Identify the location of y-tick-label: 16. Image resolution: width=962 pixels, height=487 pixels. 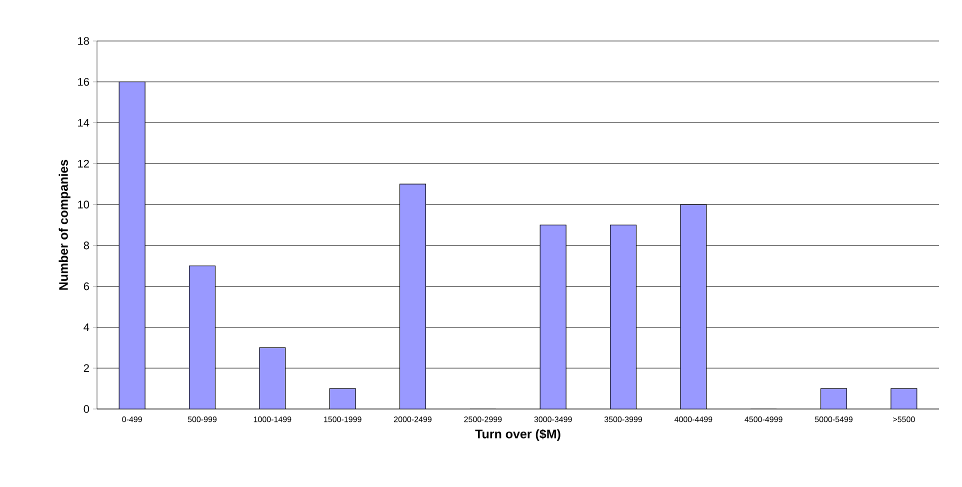
(84, 82).